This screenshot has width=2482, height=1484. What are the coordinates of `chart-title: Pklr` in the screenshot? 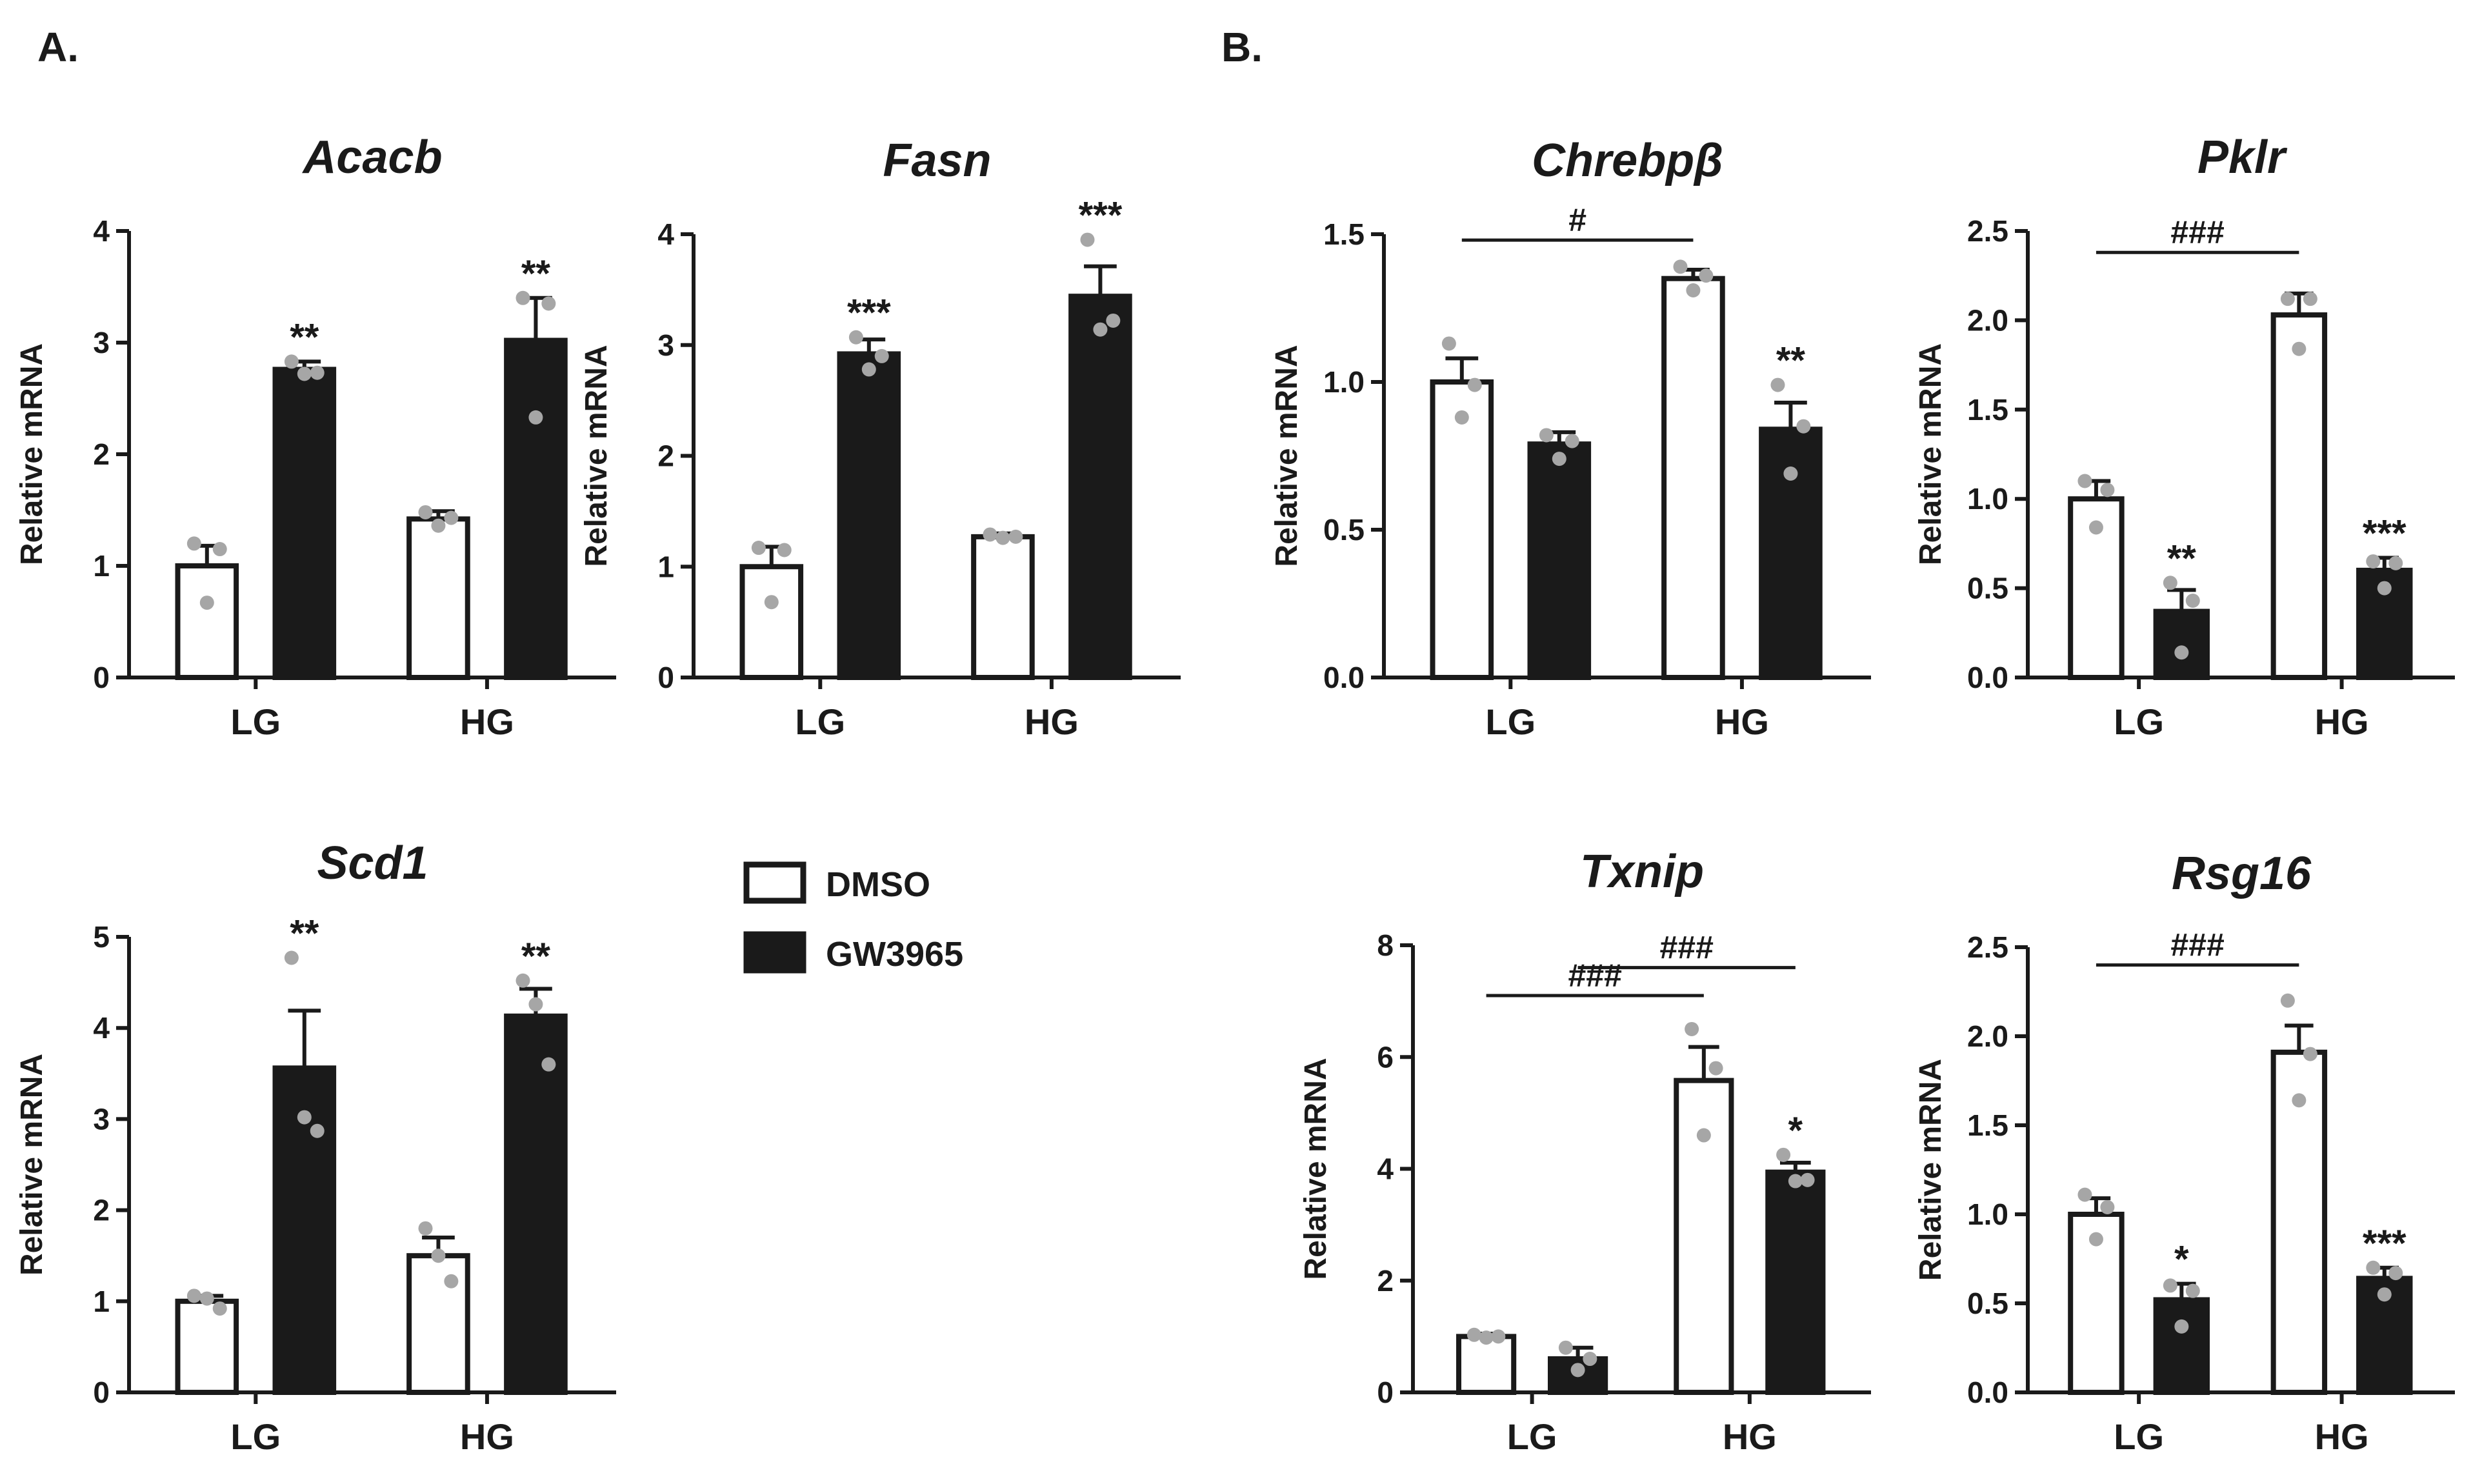 It's located at (2242, 157).